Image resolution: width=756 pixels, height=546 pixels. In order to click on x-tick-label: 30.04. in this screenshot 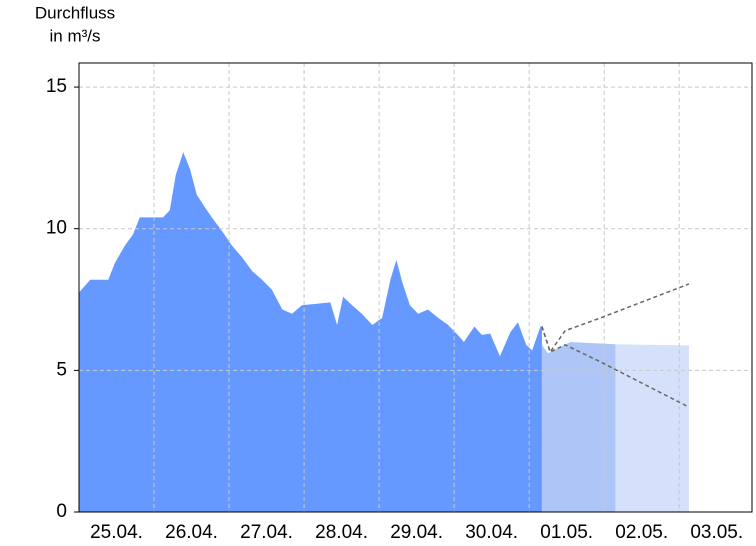, I will do `click(491, 532)`.